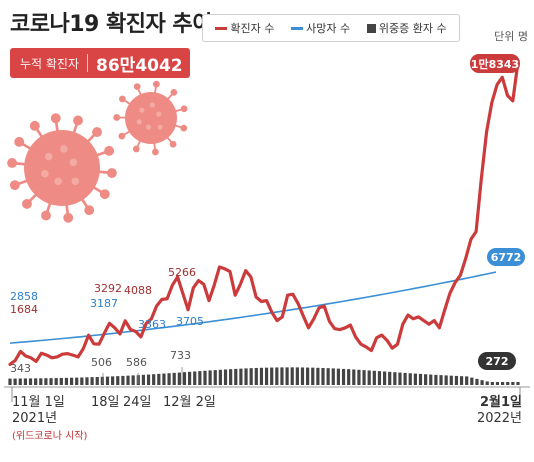 The image size is (534, 462). I want to click on x-axis-note: (위드코로나 시작), so click(49, 435).